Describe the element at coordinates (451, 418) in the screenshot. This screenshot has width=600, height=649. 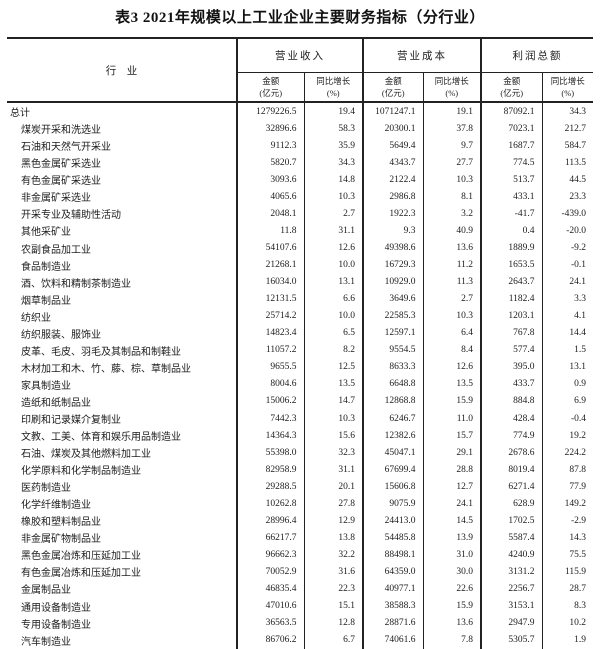
I see `value-cell: 11.0` at that location.